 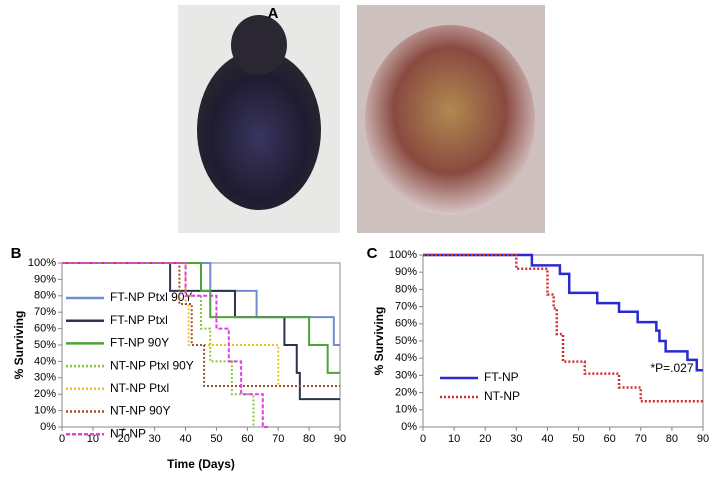 What do you see at coordinates (139, 343) in the screenshot?
I see `legend-label: FT-NP 90Y` at bounding box center [139, 343].